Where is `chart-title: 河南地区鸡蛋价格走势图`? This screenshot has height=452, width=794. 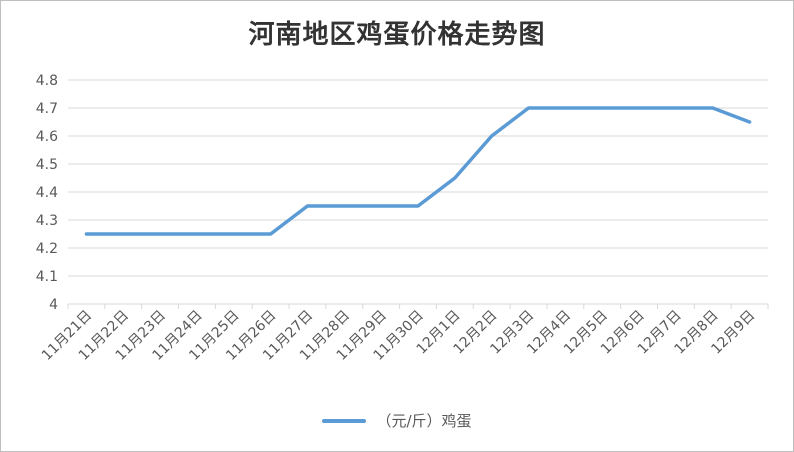
chart-title: 河南地区鸡蛋价格走势图 is located at coordinates (397, 35).